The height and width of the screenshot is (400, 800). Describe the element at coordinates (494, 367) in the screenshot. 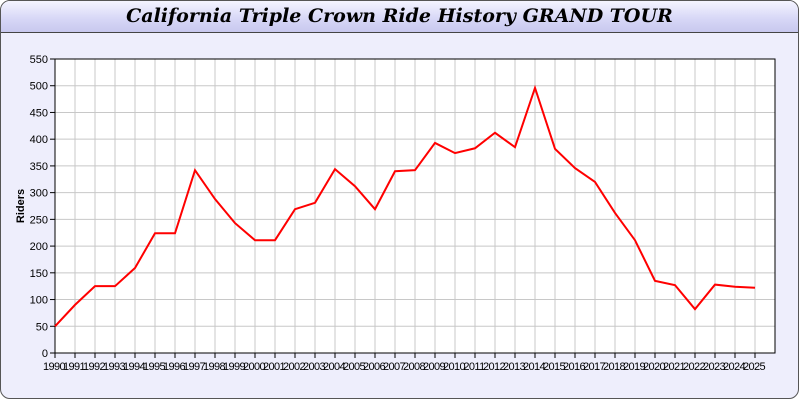

I see `x-tick-label: 2012` at that location.